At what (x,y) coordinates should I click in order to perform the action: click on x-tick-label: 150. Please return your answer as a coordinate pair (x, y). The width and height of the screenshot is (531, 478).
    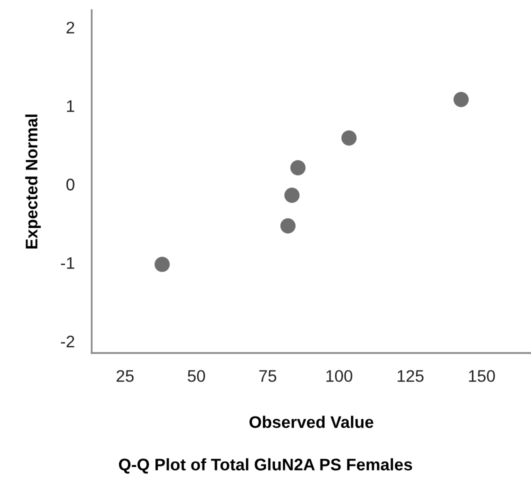
    Looking at the image, I should click on (482, 376).